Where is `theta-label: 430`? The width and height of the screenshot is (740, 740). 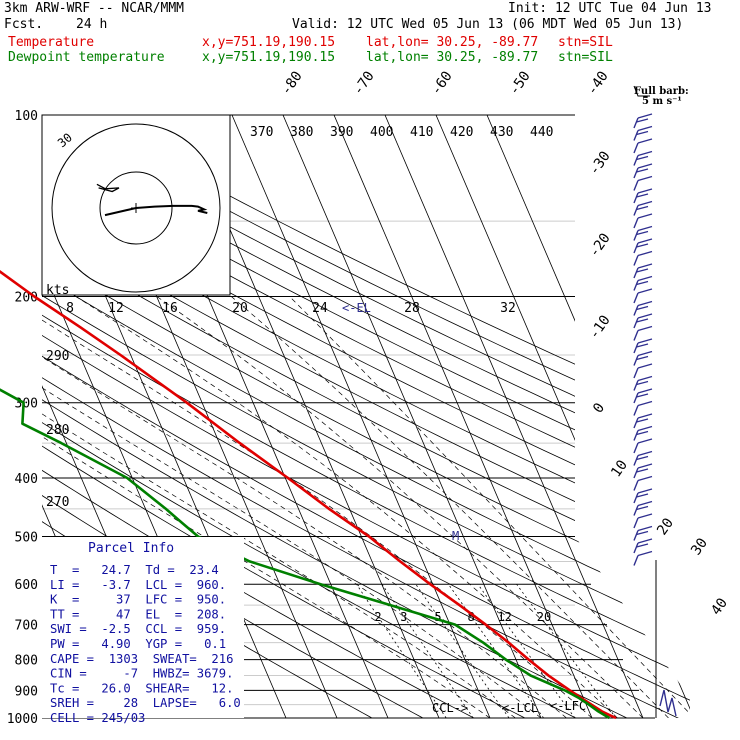 theta-label: 430 is located at coordinates (501, 132).